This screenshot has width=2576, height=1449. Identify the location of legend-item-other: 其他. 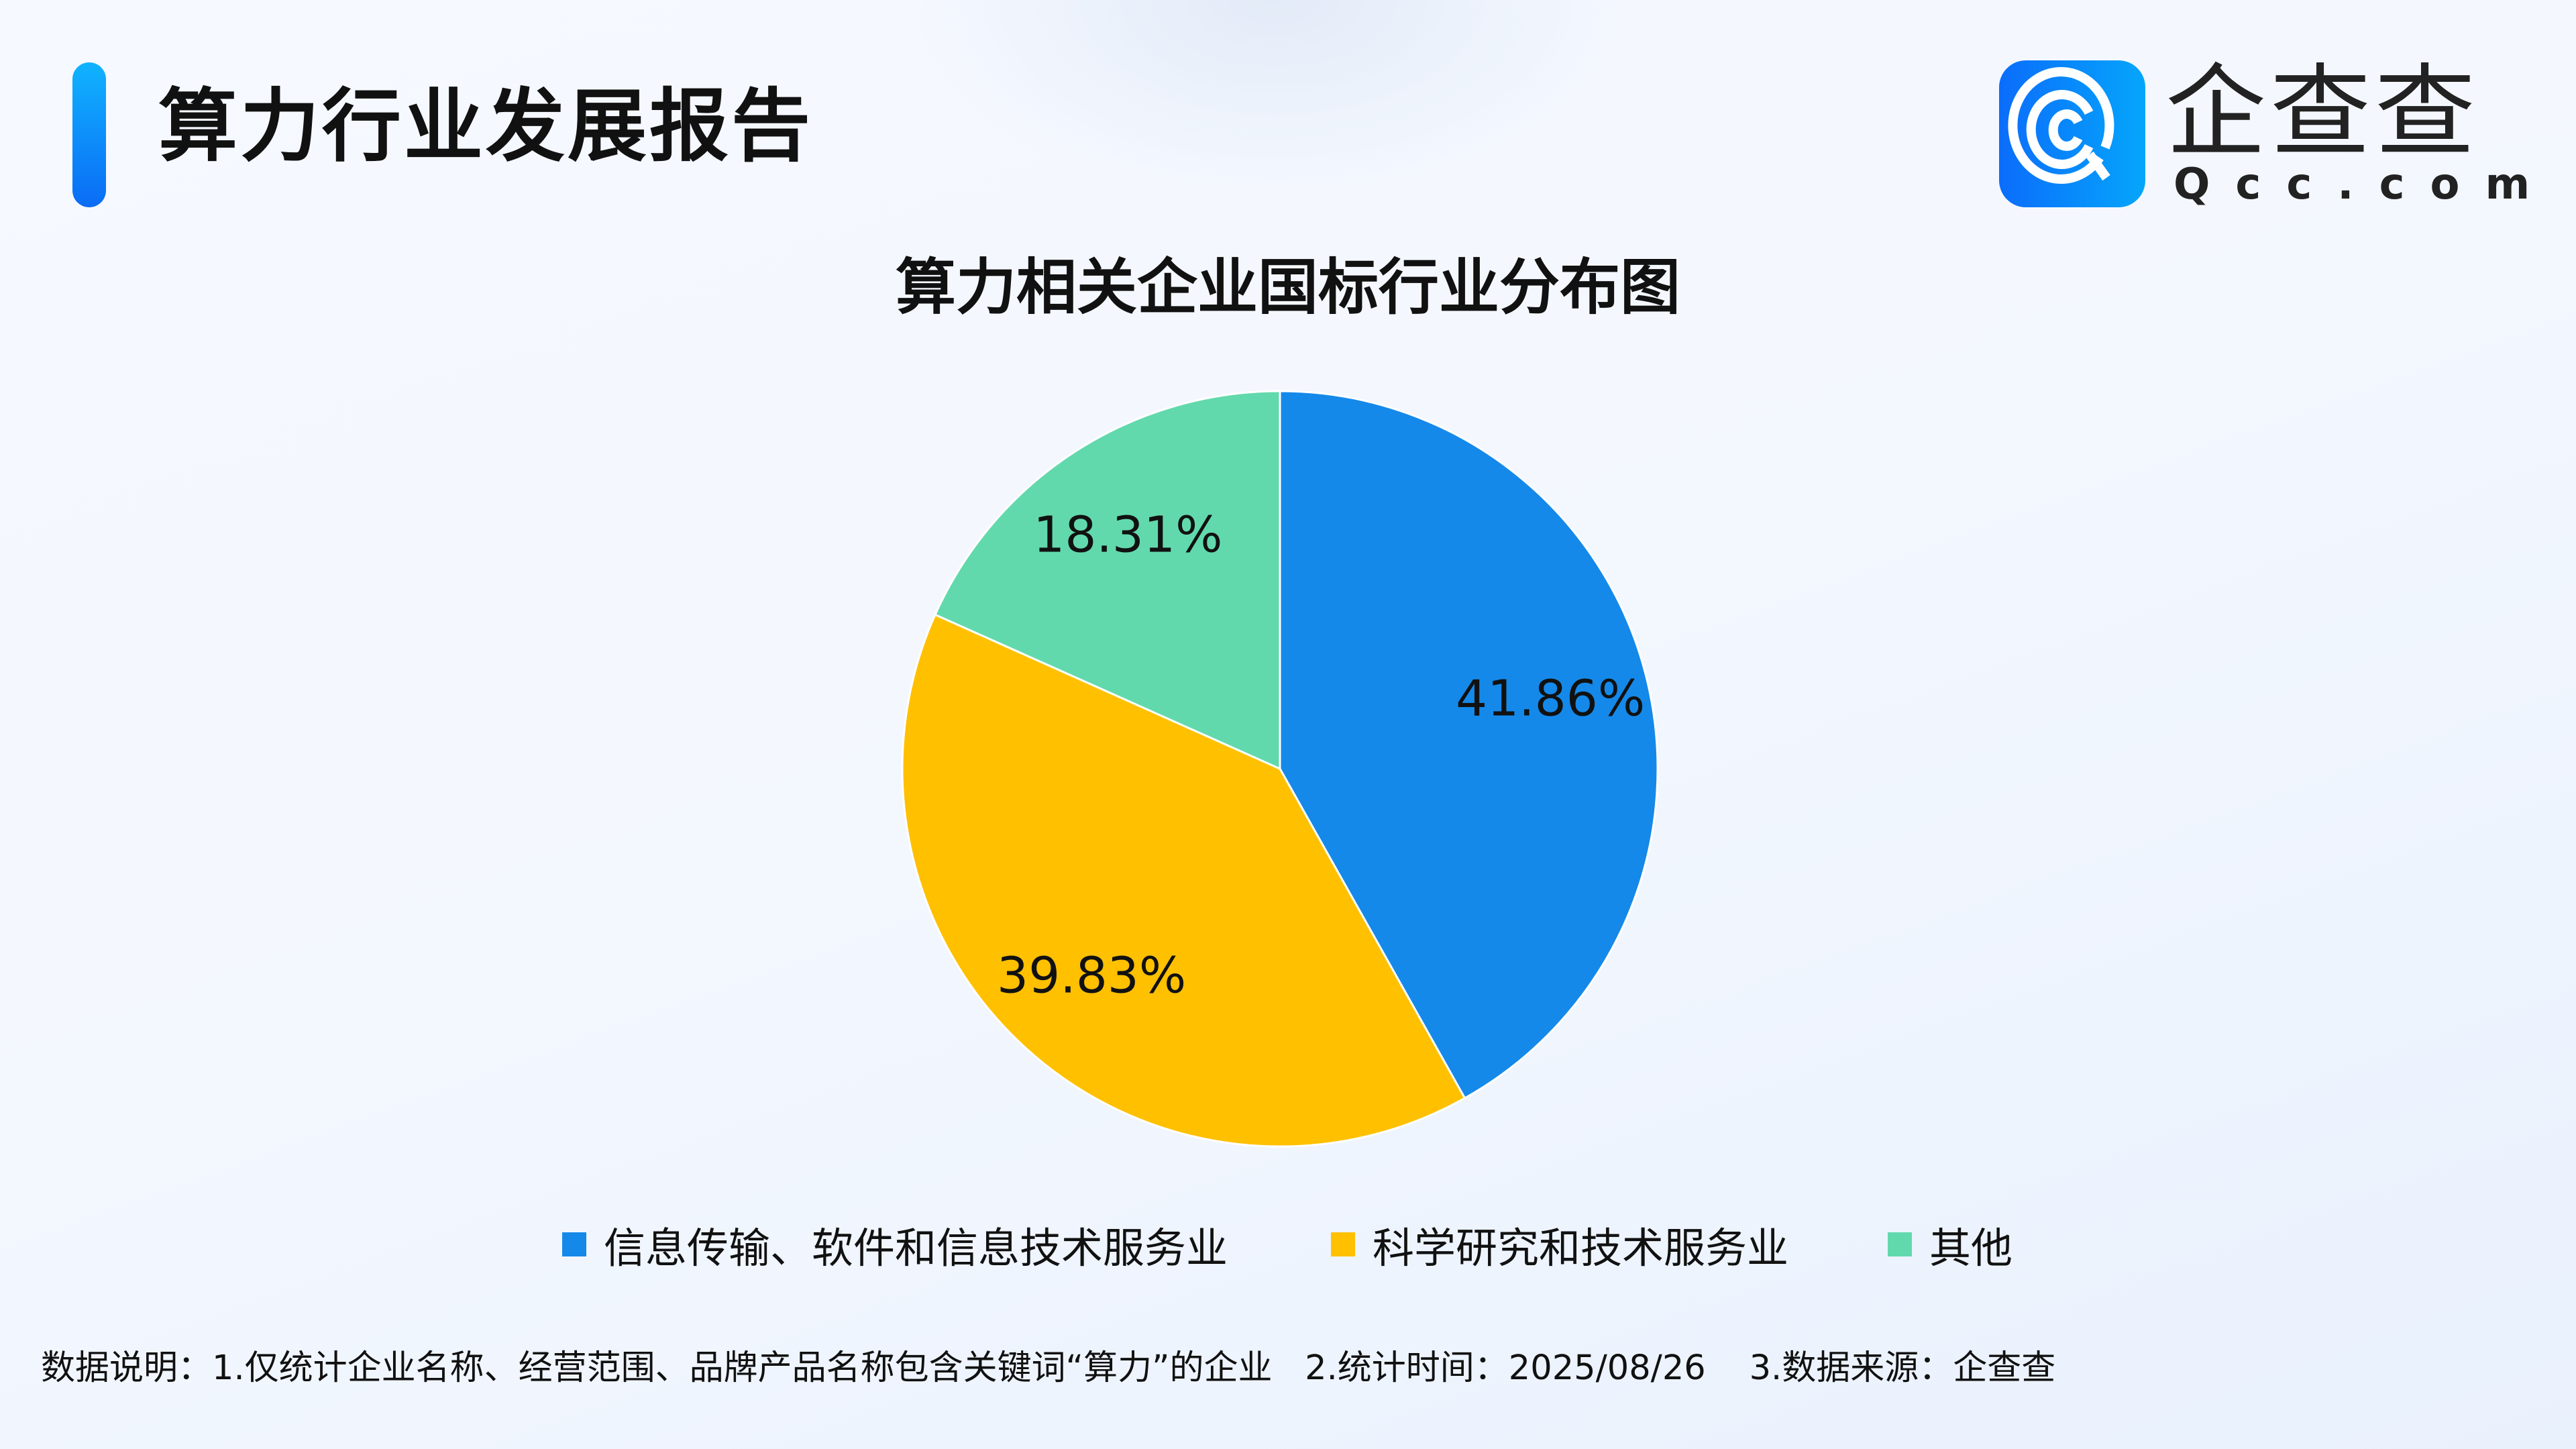
(1950, 1244).